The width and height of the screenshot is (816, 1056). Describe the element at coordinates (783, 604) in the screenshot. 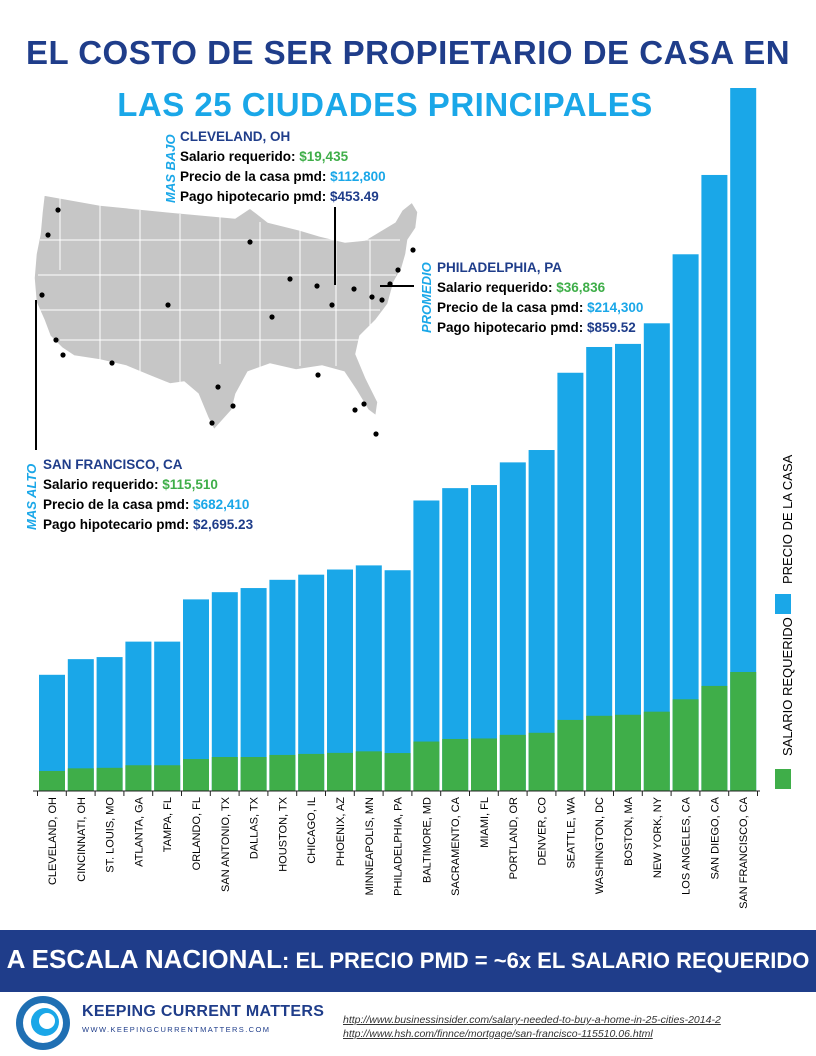

I see `legend-swatch-price` at that location.